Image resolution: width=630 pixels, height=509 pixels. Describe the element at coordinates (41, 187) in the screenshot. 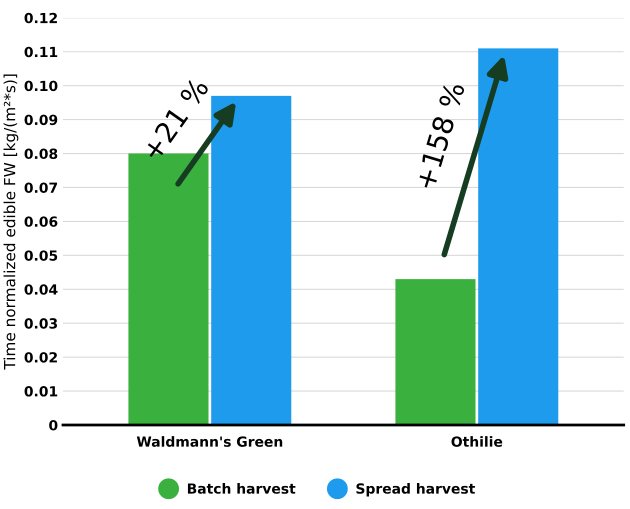

I see `y-tick-label: 0.07` at that location.